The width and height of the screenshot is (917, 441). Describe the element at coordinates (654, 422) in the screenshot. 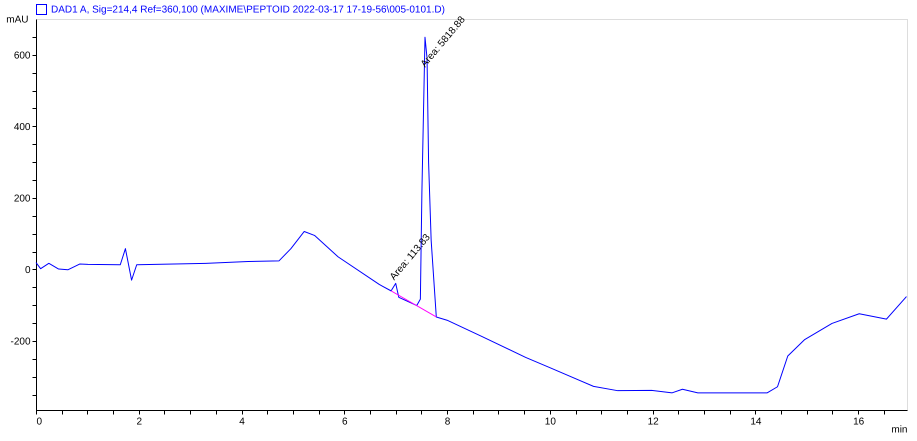

I see `x-tick-label: 12` at that location.